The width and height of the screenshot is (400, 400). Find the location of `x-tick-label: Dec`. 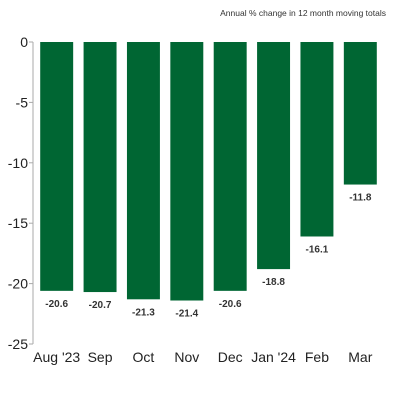

x-tick-label: Dec is located at coordinates (230, 357).